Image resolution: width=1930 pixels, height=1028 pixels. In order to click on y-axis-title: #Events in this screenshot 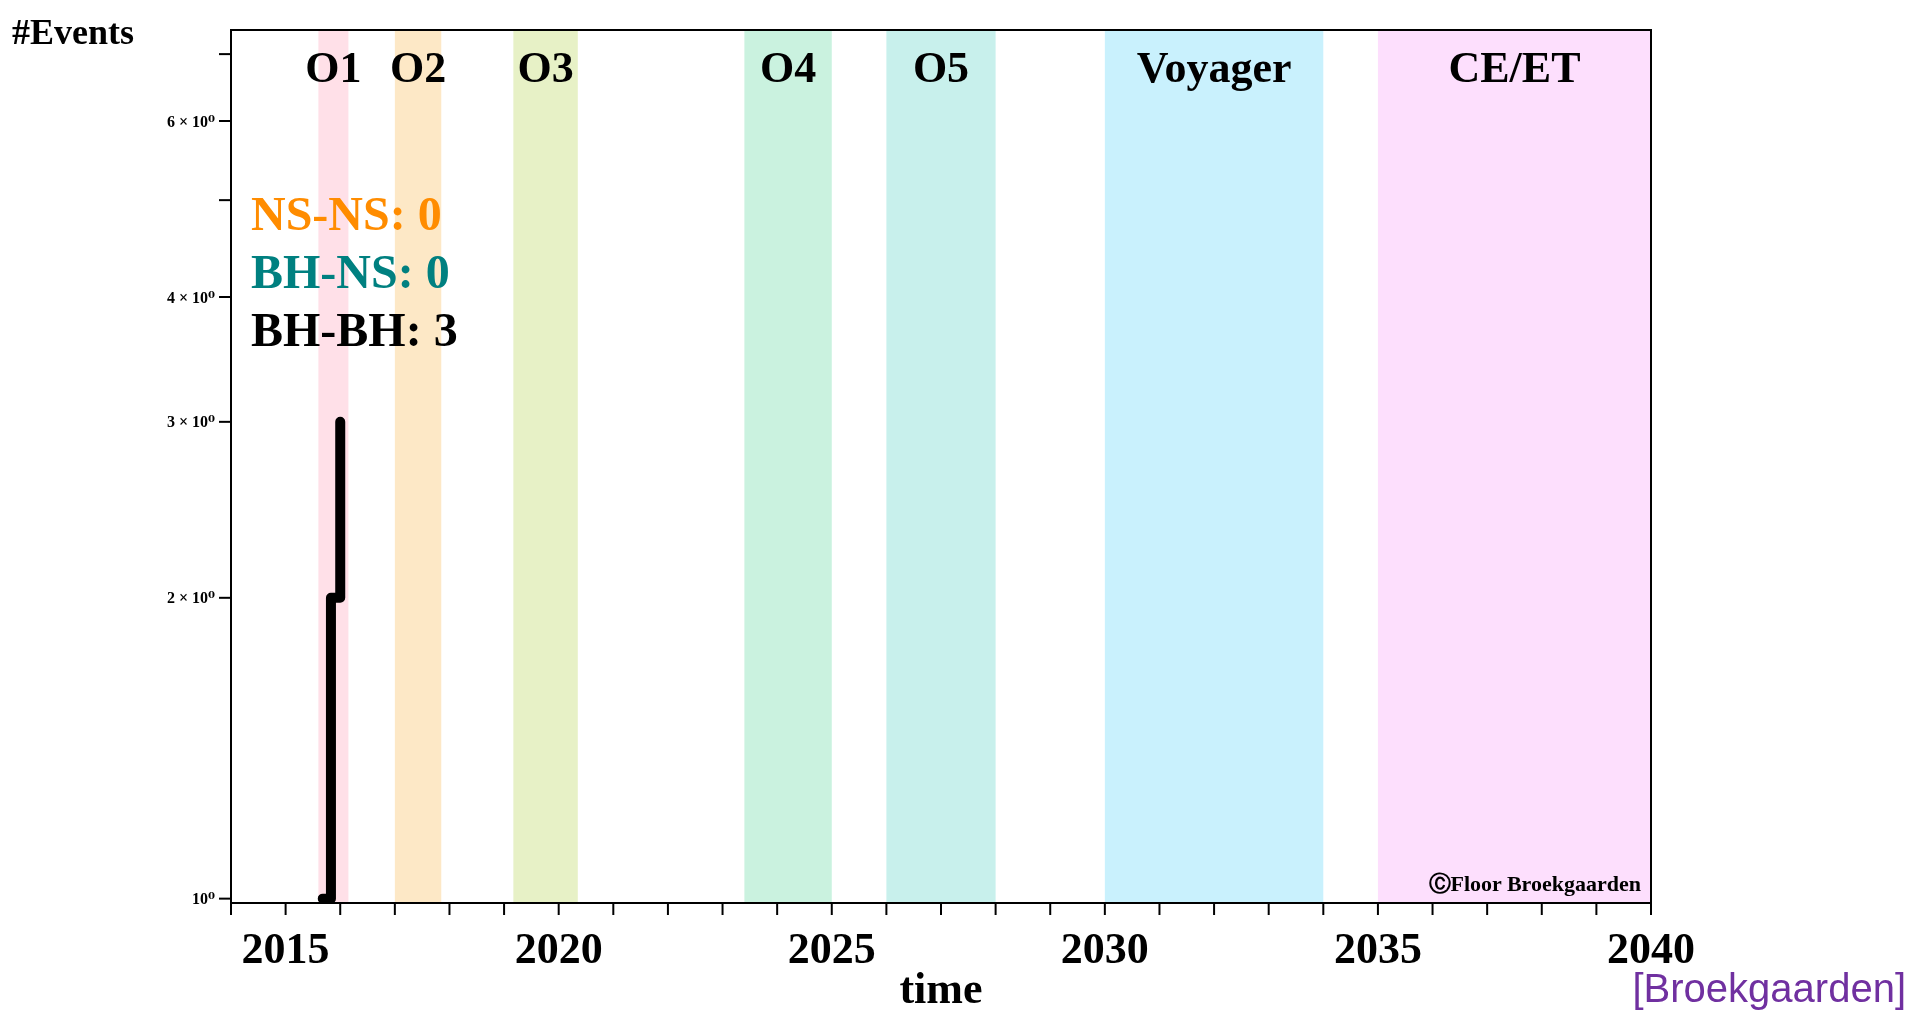, I will do `click(73, 32)`.